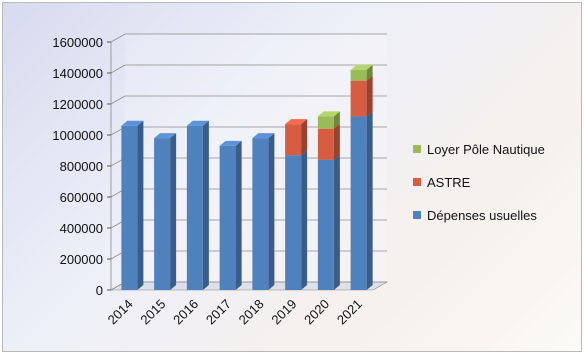 Image resolution: width=584 pixels, height=354 pixels. What do you see at coordinates (77, 42) in the screenshot?
I see `y-tick-label: 1600000` at bounding box center [77, 42].